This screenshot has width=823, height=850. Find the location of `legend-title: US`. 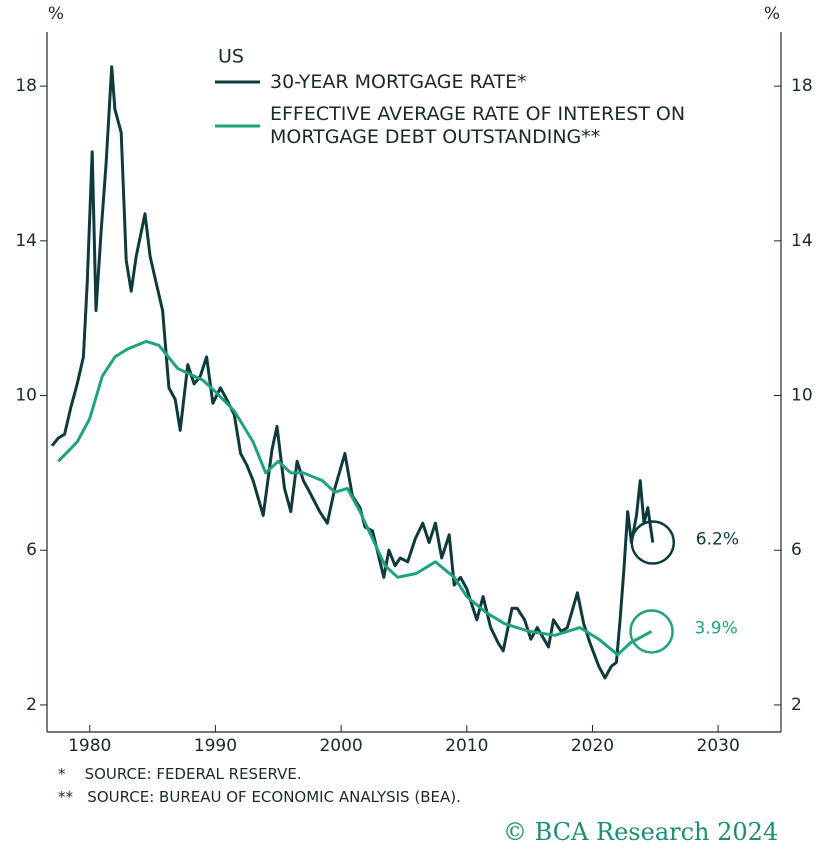

legend-title: US is located at coordinates (231, 57).